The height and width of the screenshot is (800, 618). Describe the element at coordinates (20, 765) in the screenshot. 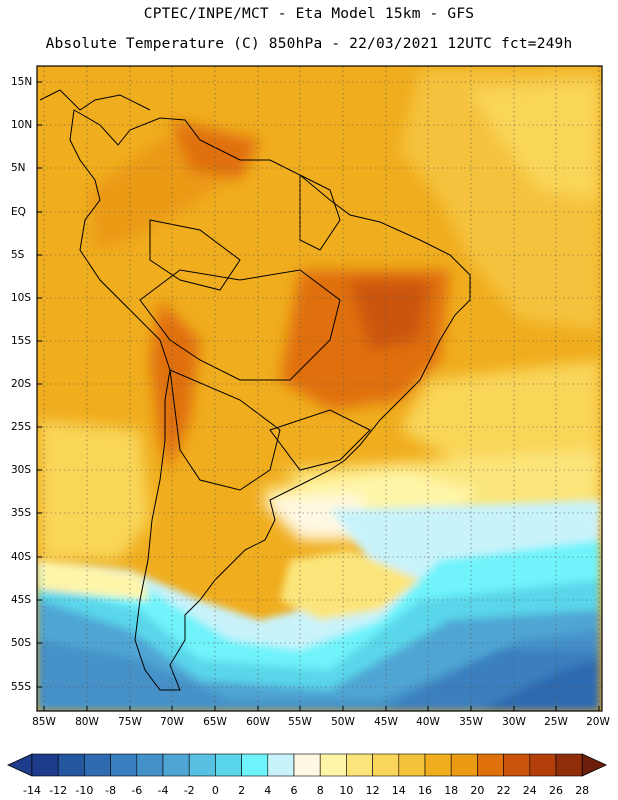

I see `colorbar-arrow-low` at that location.